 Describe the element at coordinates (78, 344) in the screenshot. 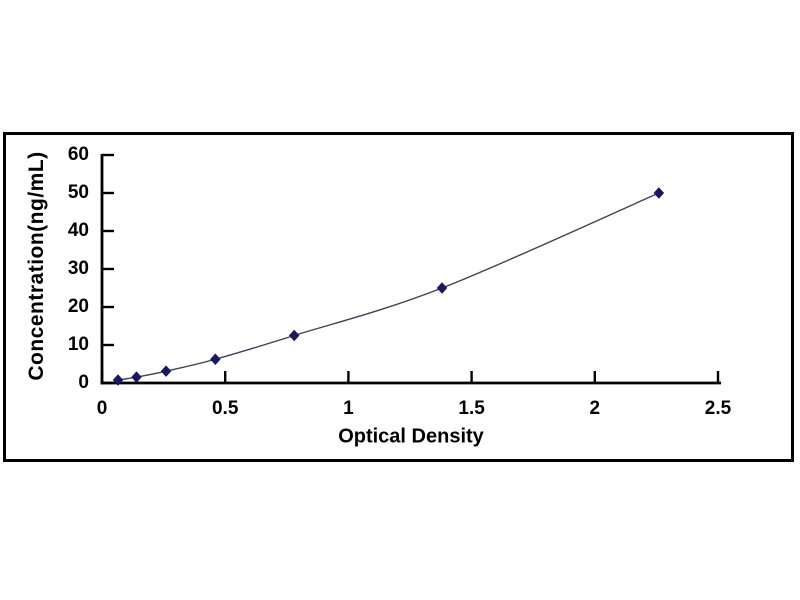

I see `y-tick-label: 10` at that location.